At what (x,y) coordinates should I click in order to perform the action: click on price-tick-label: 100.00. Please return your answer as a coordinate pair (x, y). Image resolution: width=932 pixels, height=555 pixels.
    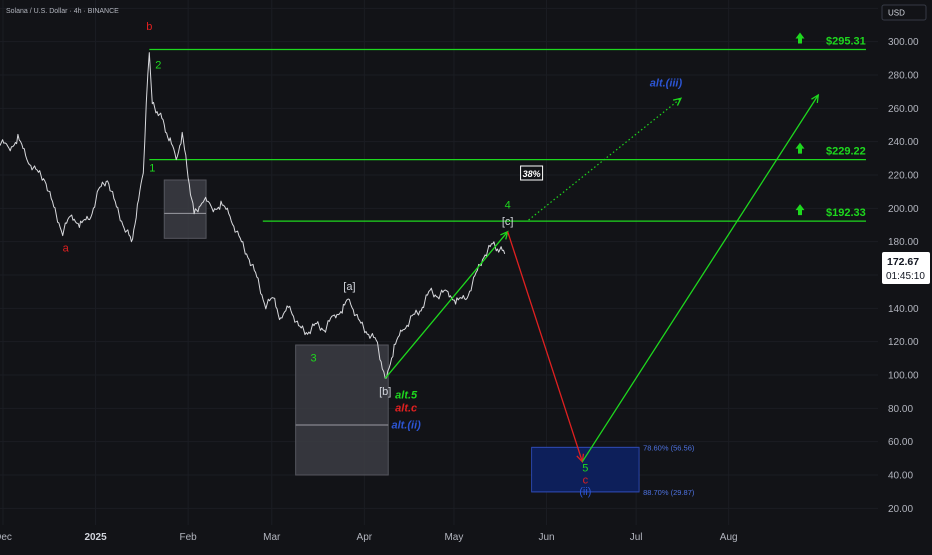
    Looking at the image, I should click on (903, 376).